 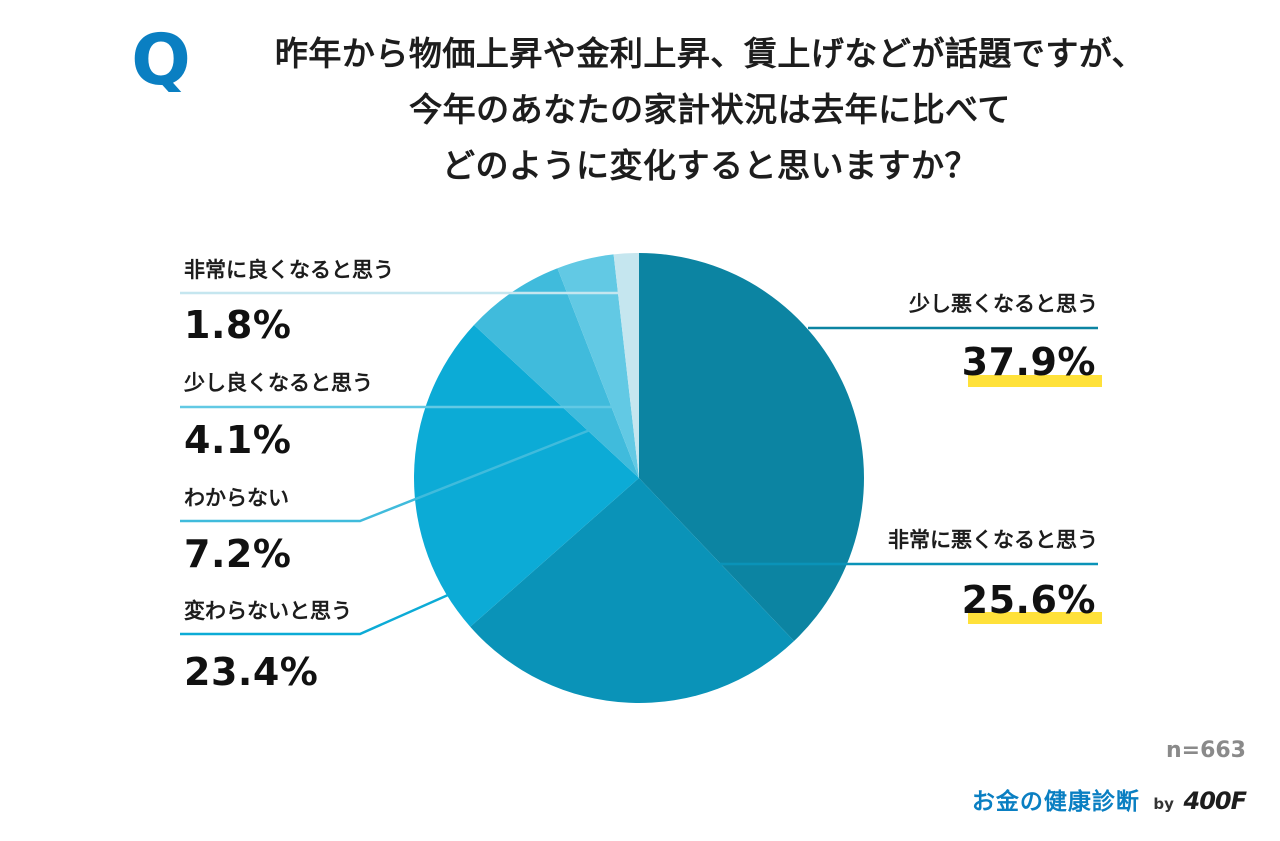 What do you see at coordinates (1215, 801) in the screenshot?
I see `brand-mark: 400F` at bounding box center [1215, 801].